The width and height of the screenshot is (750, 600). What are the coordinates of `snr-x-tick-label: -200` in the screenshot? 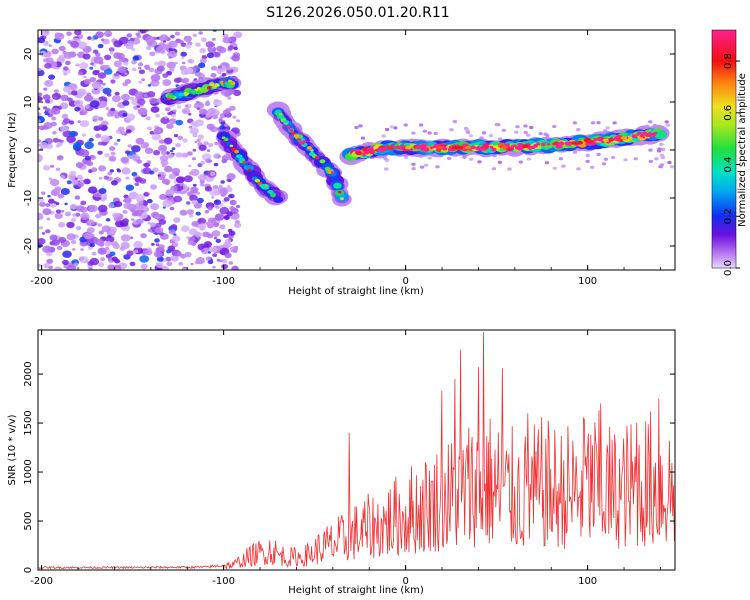 It's located at (41, 581).